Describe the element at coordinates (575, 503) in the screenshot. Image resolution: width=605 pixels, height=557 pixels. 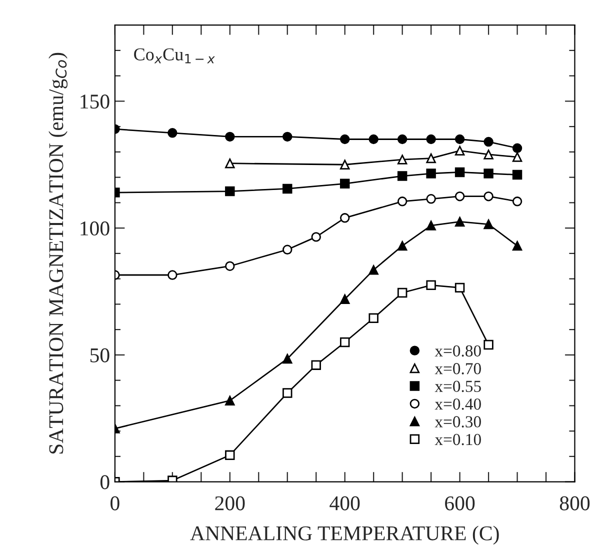
I see `x-tick-label: 800` at that location.